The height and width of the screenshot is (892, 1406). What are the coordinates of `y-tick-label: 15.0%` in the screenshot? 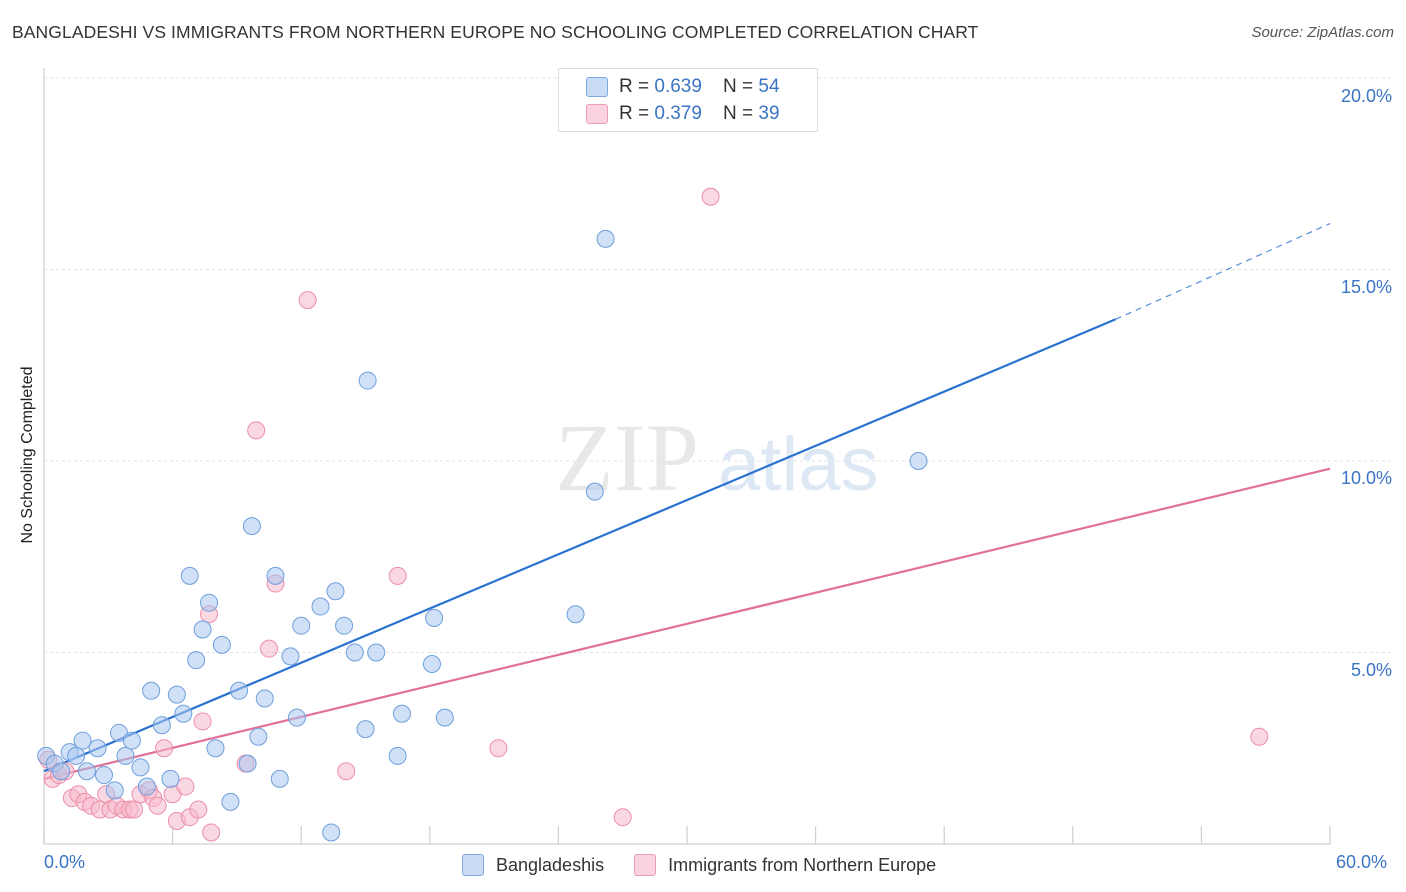 It's located at (1366, 287).